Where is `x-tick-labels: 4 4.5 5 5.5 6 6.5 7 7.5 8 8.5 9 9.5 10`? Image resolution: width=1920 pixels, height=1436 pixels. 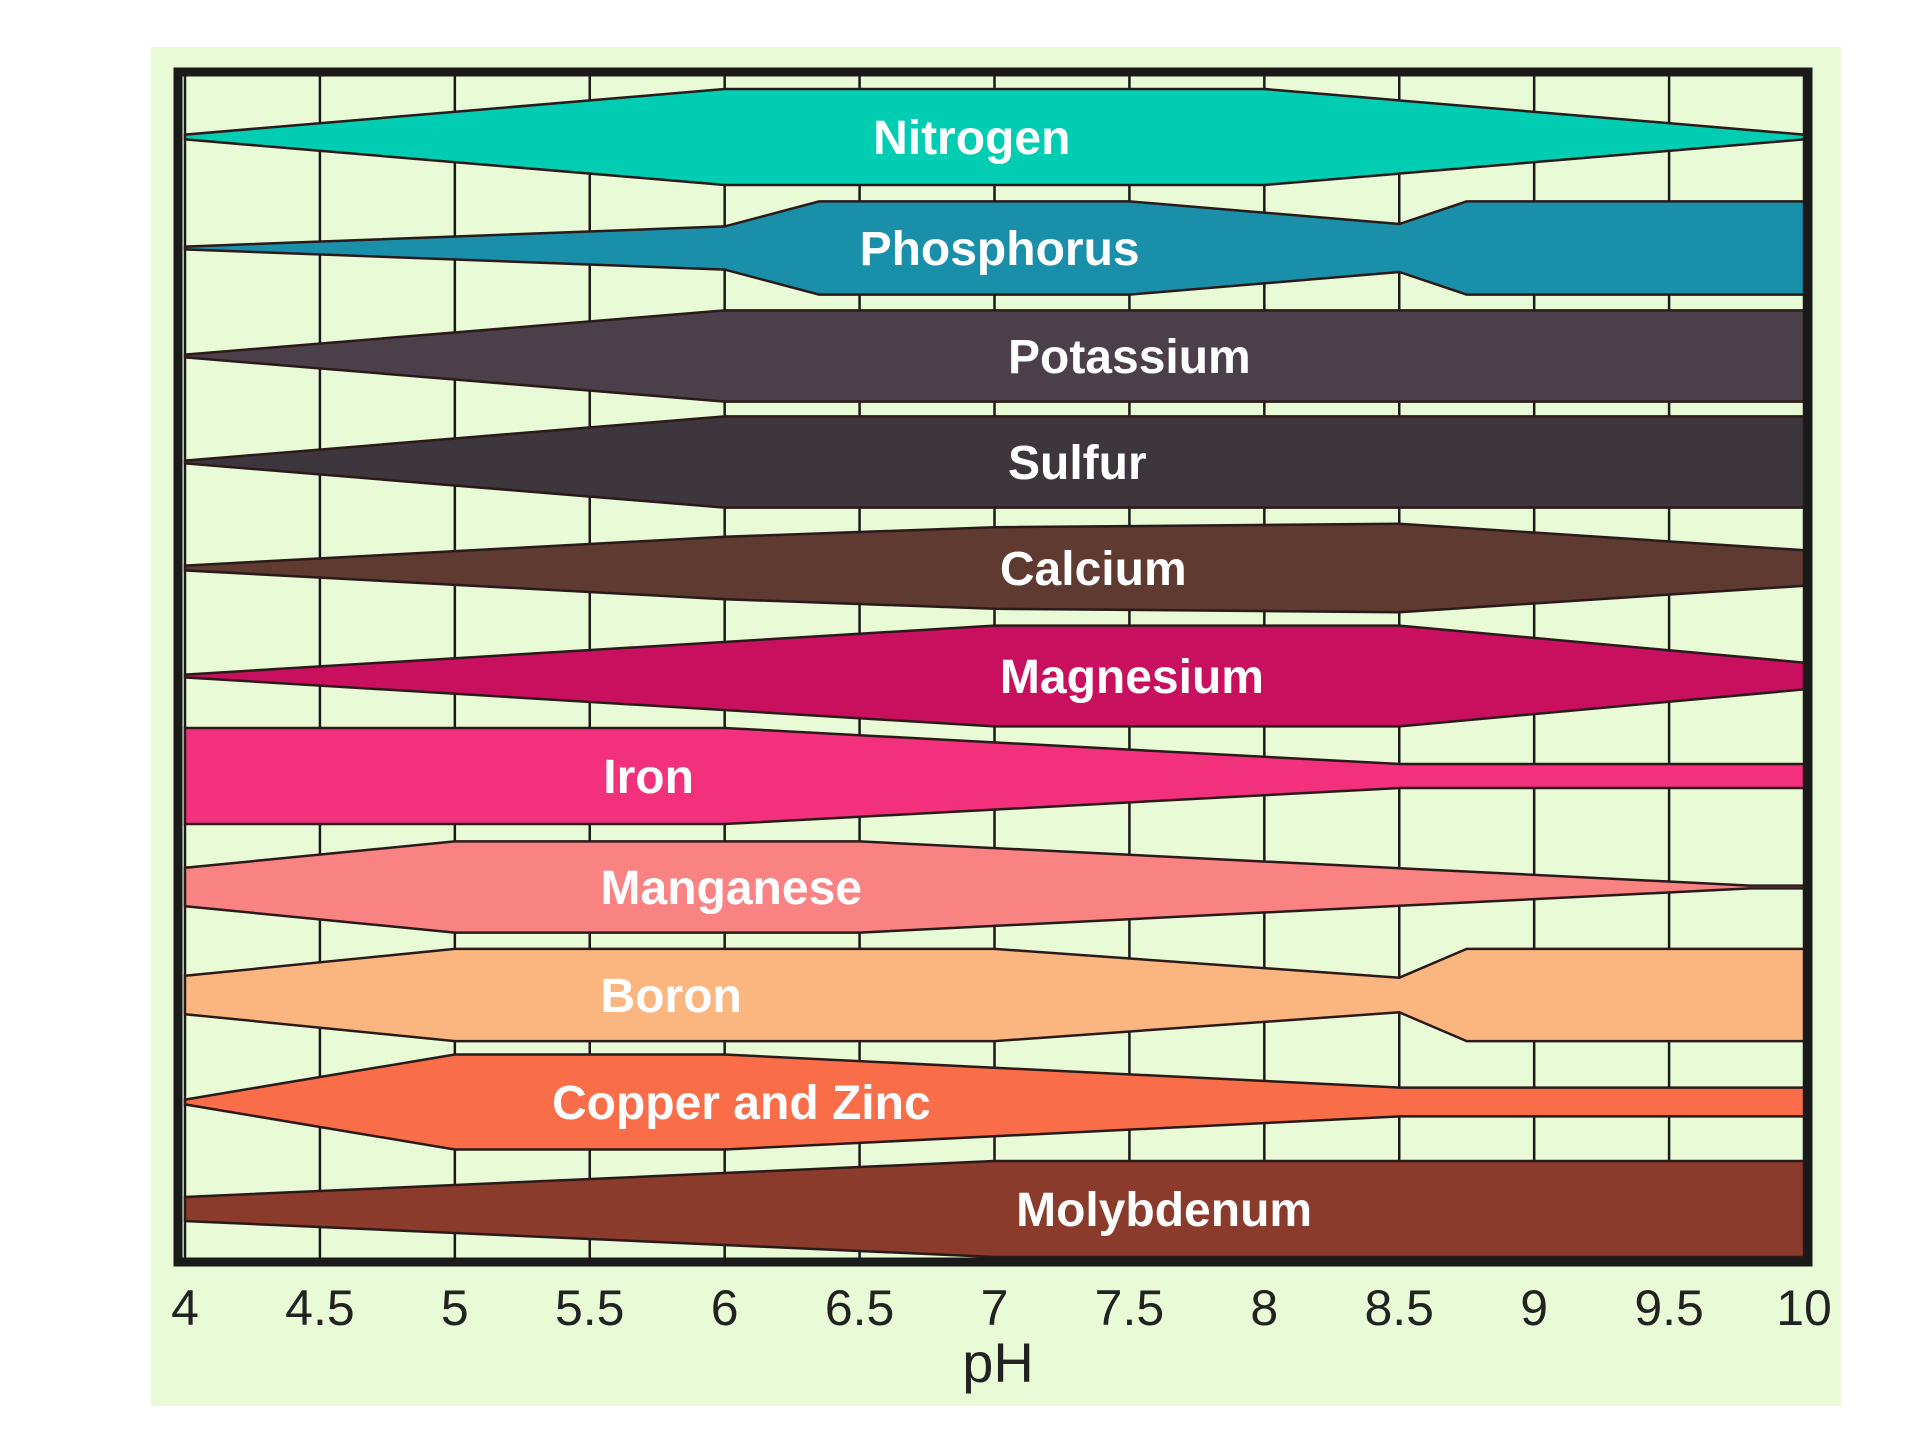 x-tick-labels: 4 4.5 5 5.5 6 6.5 7 7.5 8 8.5 9 9.5 10 is located at coordinates (1001, 1308).